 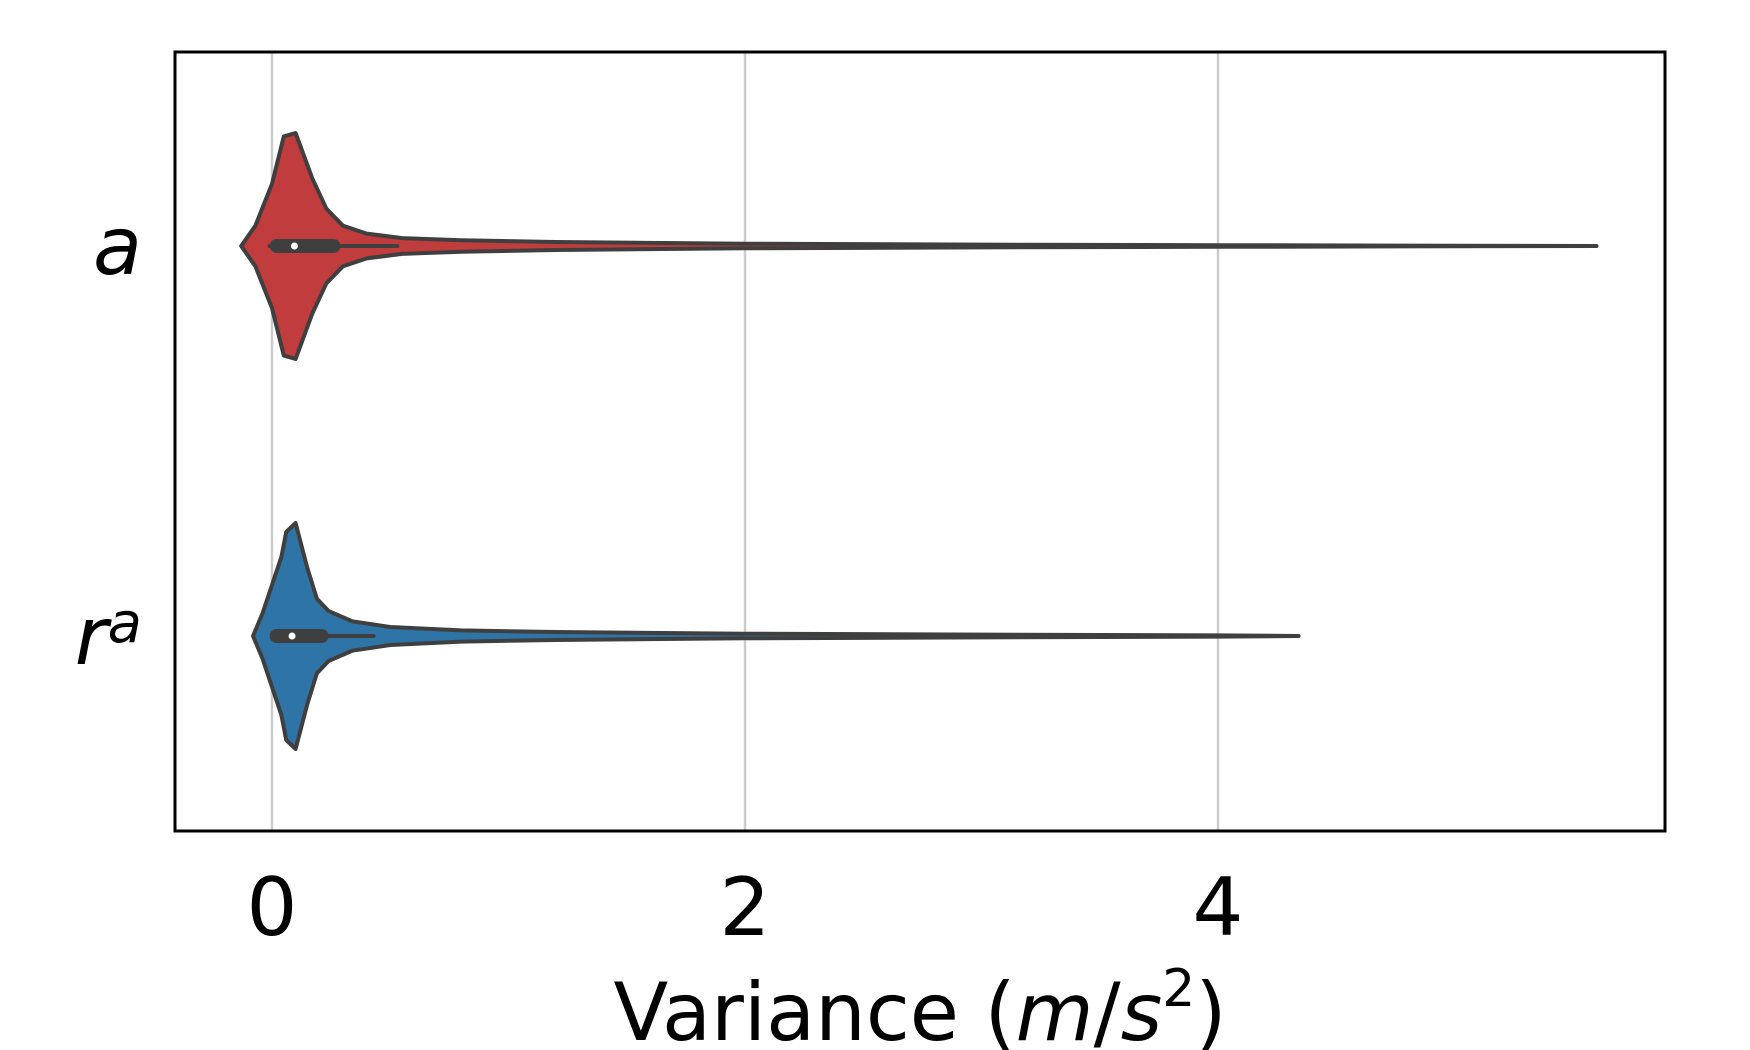 What do you see at coordinates (1210, 1008) in the screenshot?
I see `x-axis-label-suffix: )` at bounding box center [1210, 1008].